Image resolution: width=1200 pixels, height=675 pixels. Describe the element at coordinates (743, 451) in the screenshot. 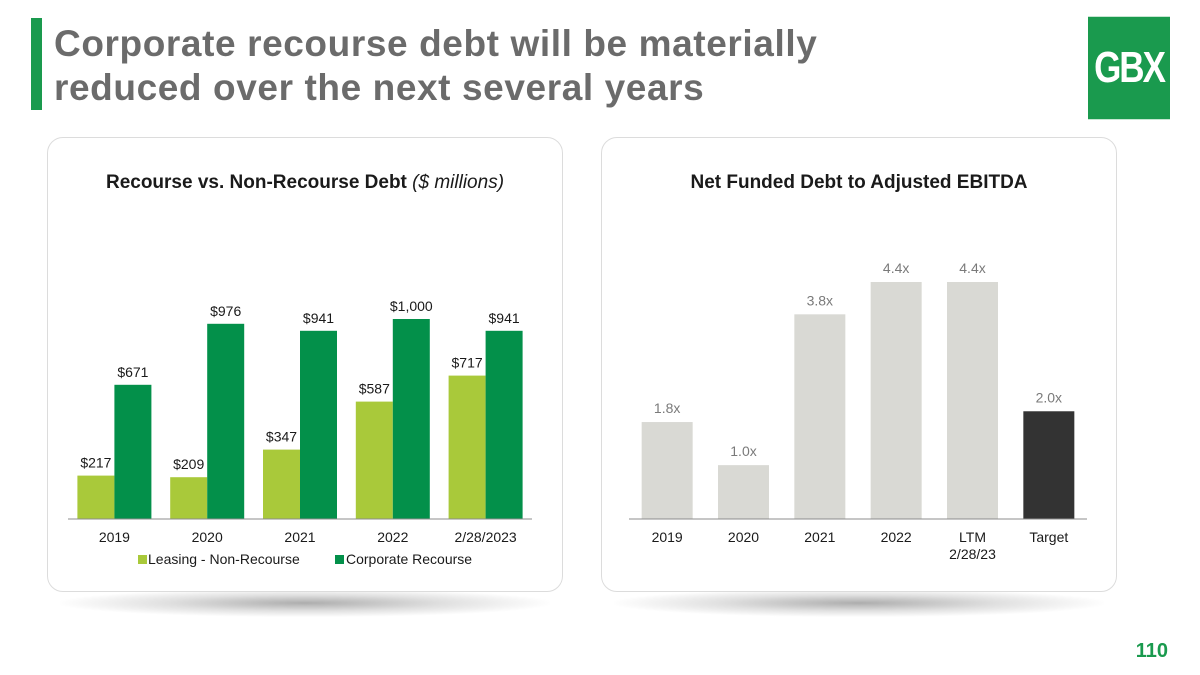

I see `leverage-data-label: 1.0x` at that location.